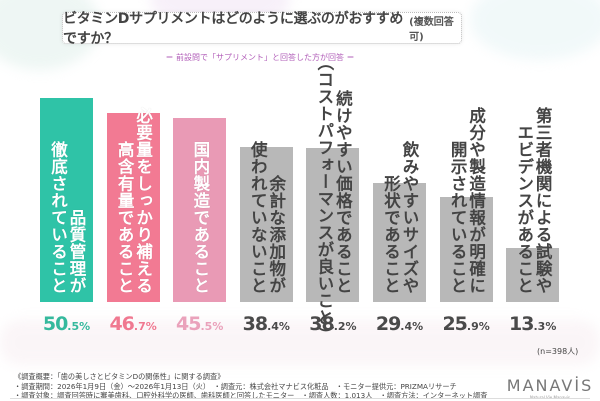 The image size is (600, 401). I want to click on value-label: 25.9%, so click(466, 324).